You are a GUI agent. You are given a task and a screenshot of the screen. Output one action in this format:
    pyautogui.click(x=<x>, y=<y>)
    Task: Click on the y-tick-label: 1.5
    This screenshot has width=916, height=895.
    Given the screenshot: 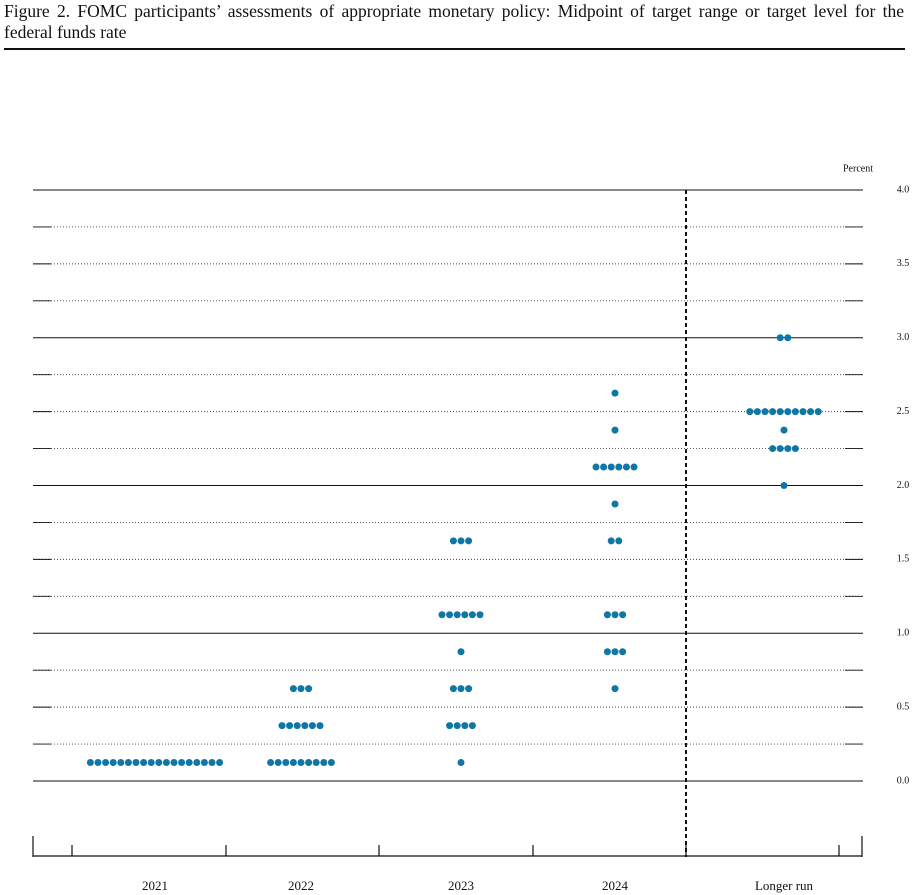 What is the action you would take?
    pyautogui.click(x=903, y=559)
    